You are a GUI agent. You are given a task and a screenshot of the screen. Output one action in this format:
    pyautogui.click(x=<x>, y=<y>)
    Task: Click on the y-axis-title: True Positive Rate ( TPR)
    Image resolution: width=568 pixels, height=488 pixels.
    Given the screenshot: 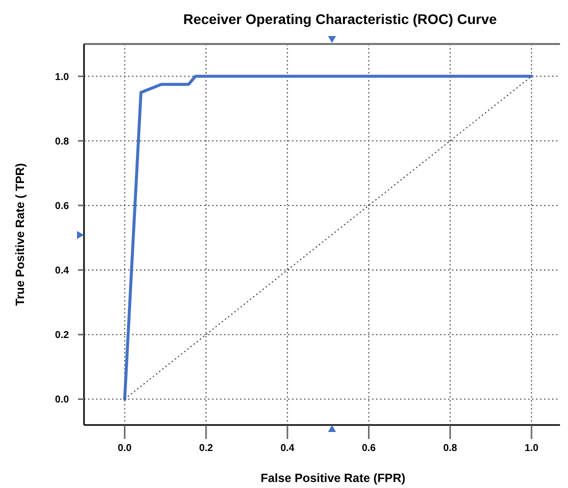 What is the action you would take?
    pyautogui.click(x=20, y=234)
    